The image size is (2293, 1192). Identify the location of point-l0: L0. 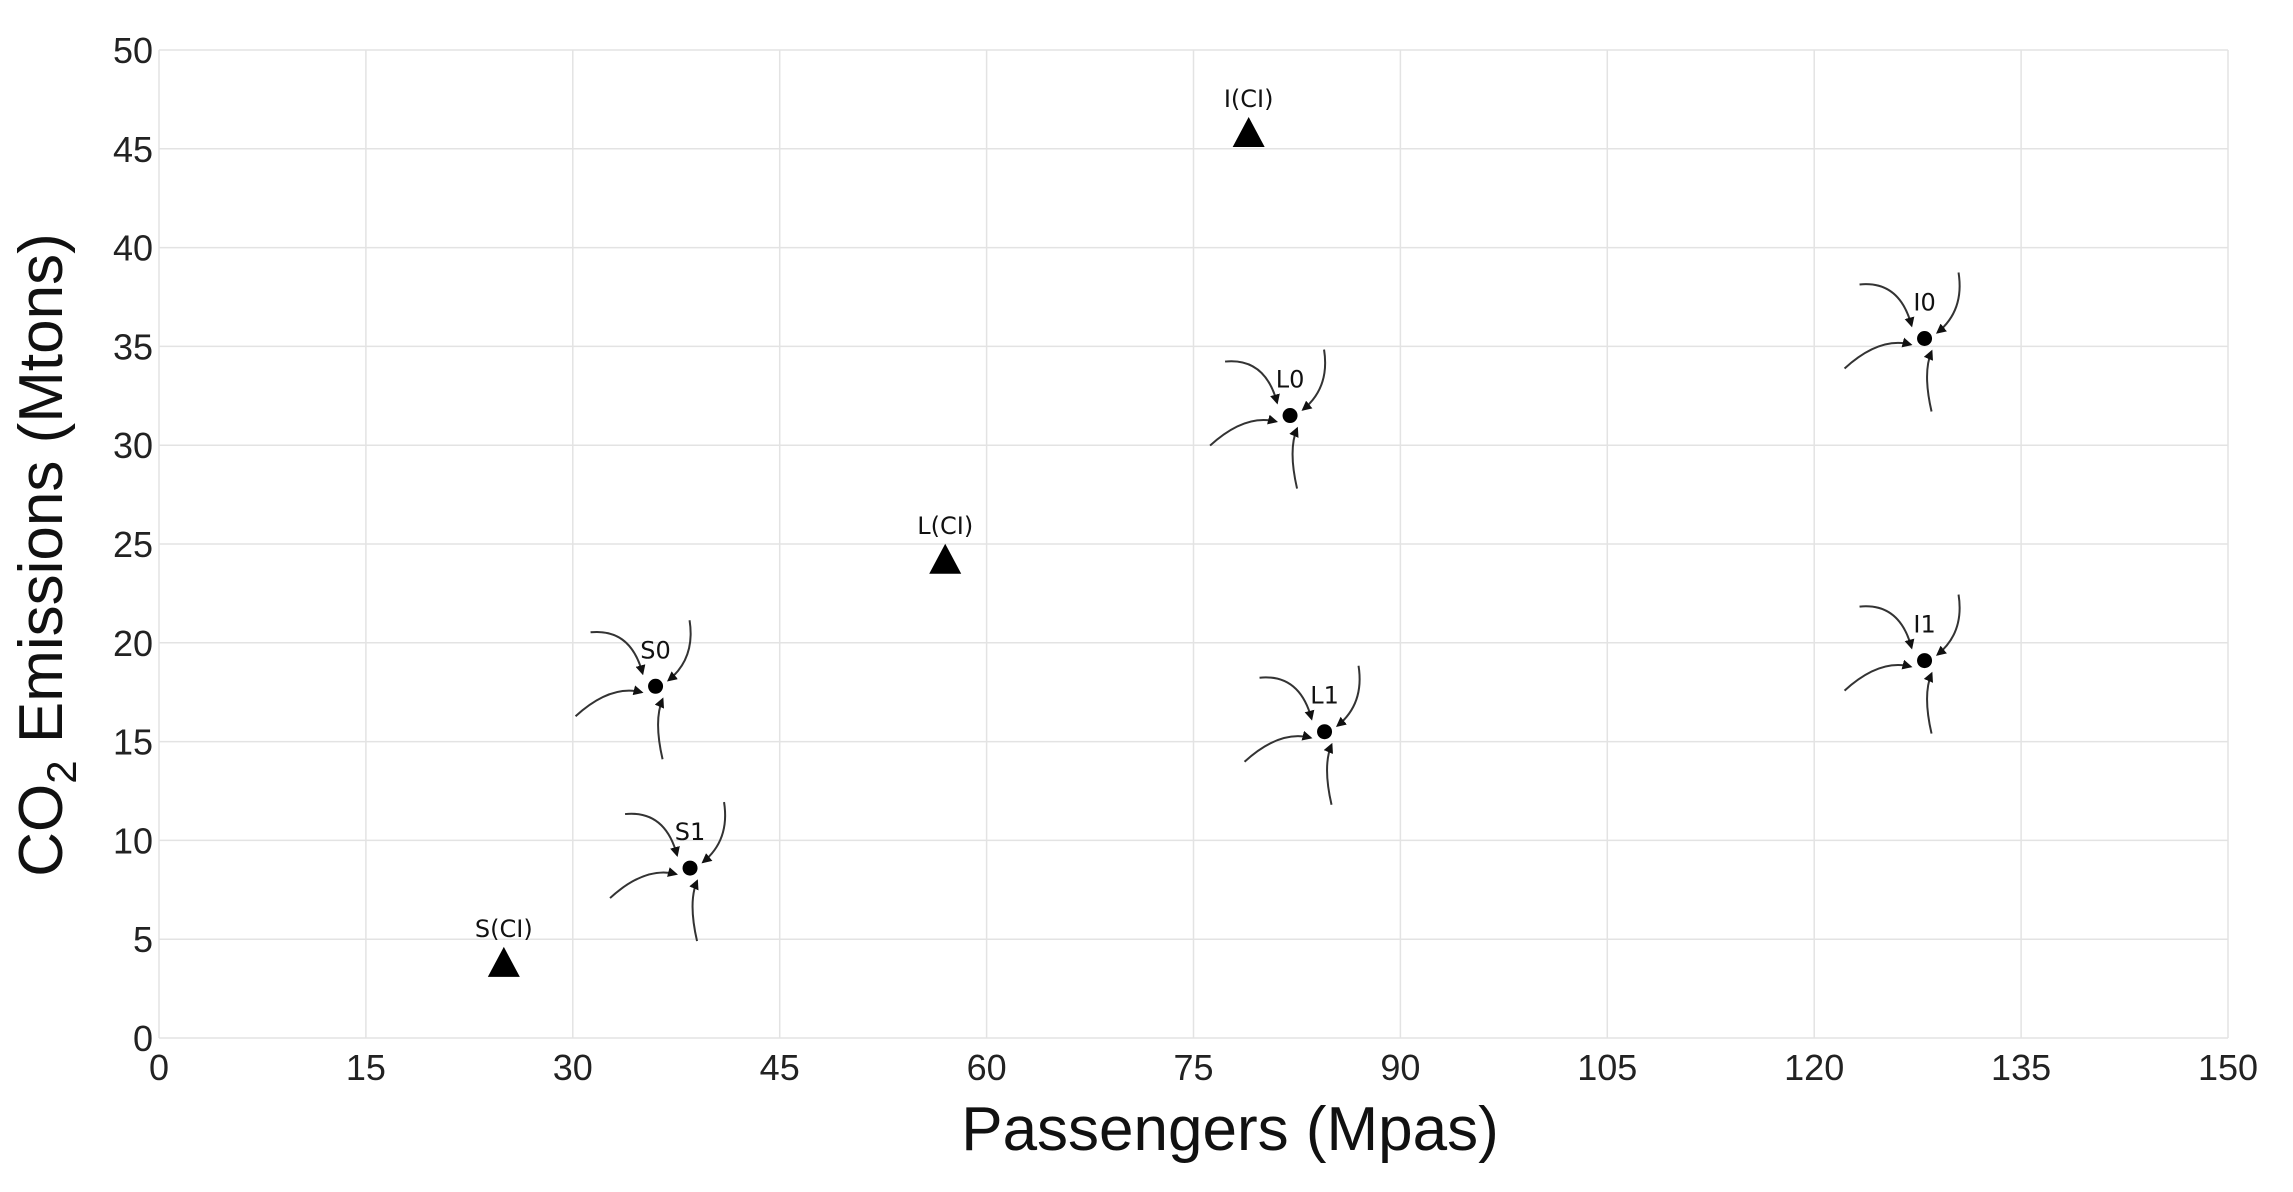
(1268, 419).